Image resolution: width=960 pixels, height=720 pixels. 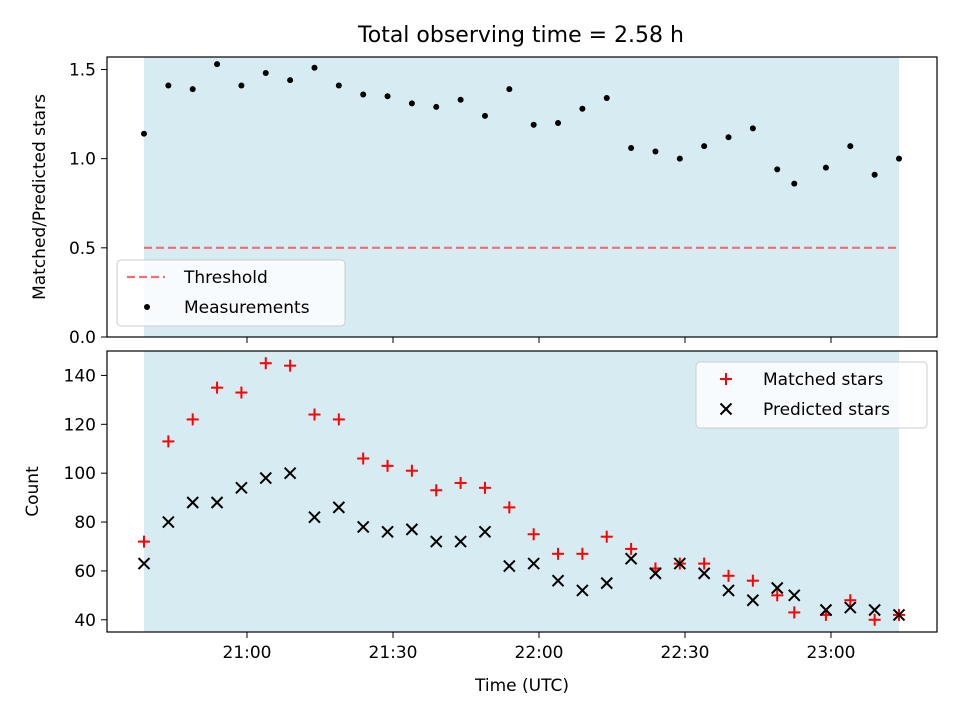 I want to click on y-tick-label: 100, so click(x=80, y=474).